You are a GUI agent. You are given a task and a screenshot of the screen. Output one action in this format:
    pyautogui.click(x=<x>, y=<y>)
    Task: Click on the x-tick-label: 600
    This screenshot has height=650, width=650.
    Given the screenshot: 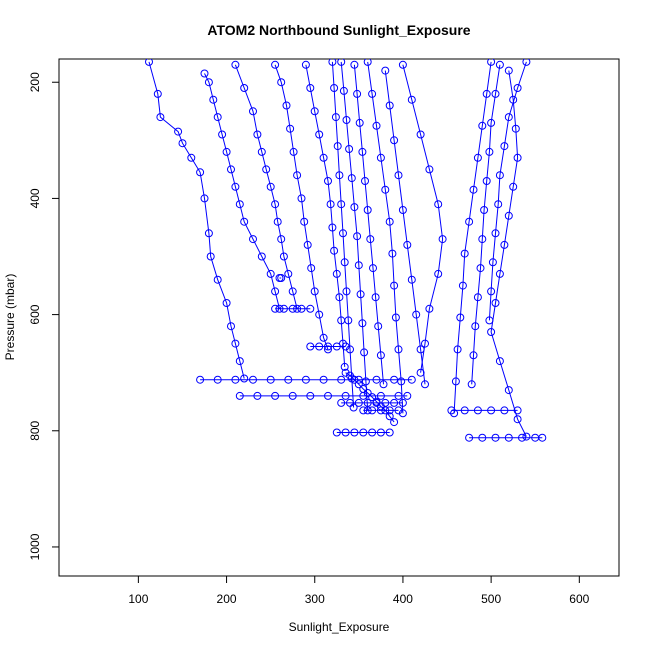 What is the action you would take?
    pyautogui.click(x=579, y=599)
    